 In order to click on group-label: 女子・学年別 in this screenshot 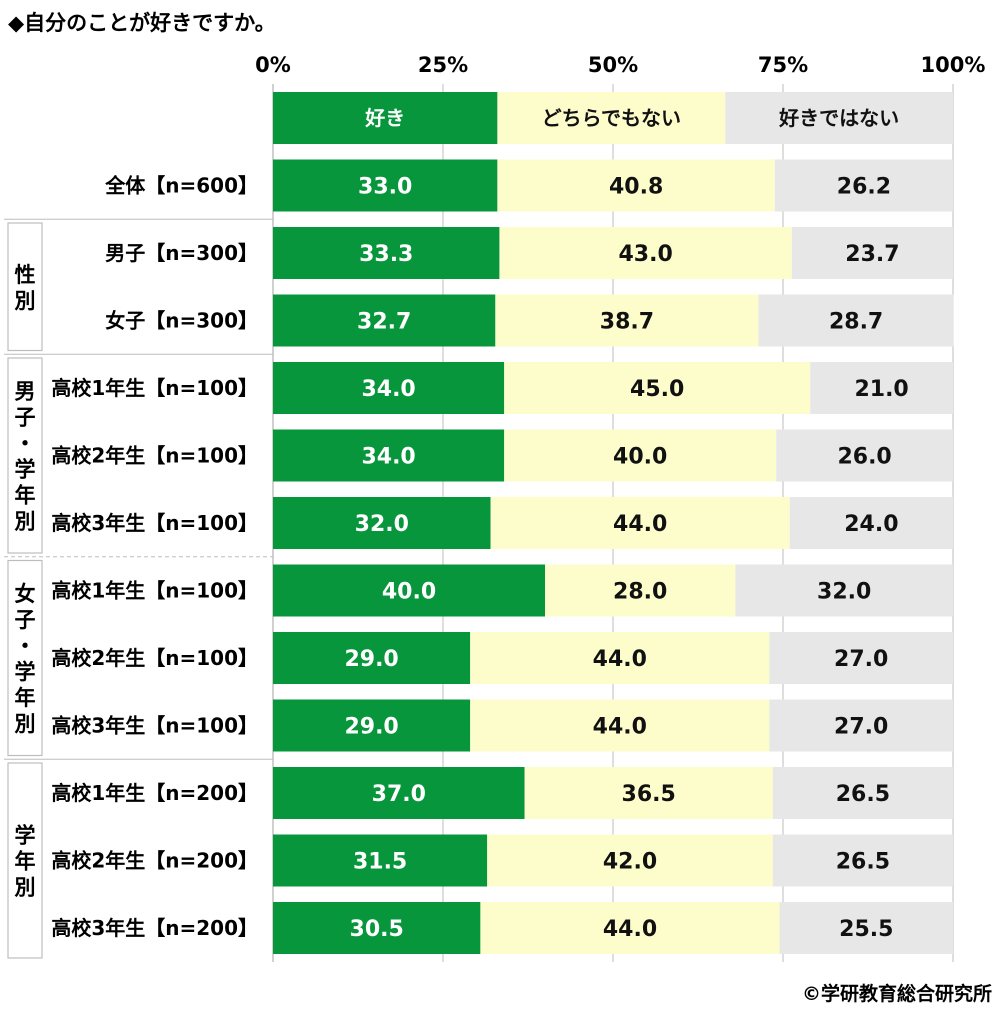, I will do `click(25, 659)`.